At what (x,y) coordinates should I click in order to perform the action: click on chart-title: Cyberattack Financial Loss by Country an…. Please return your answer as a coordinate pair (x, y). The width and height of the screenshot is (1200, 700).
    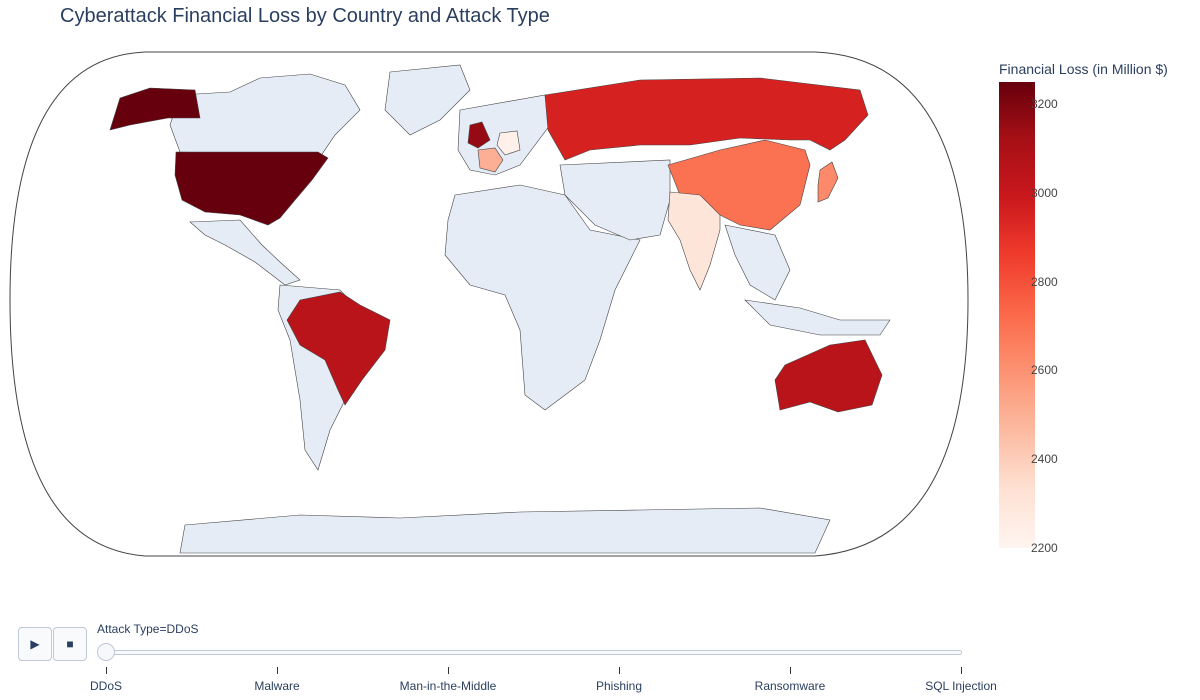
    Looking at the image, I should click on (305, 16).